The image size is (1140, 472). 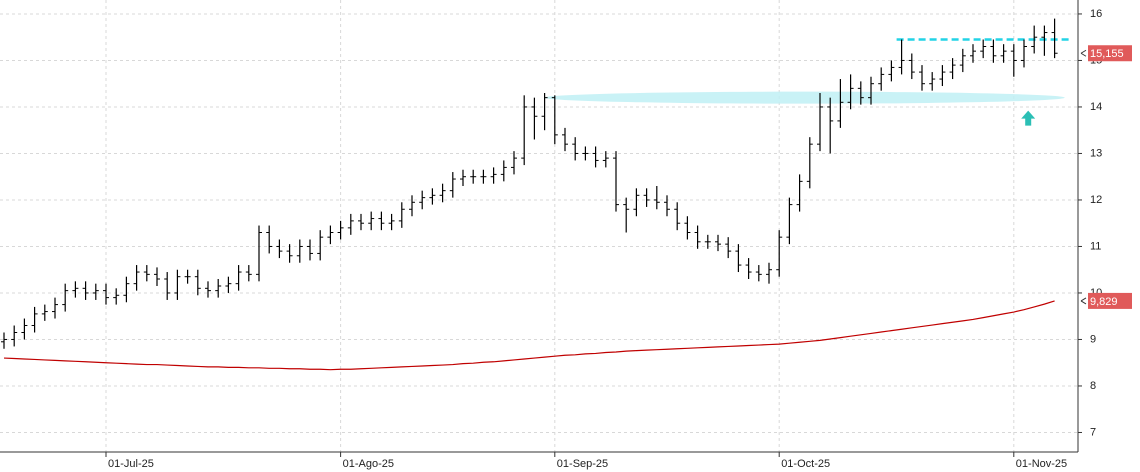 I want to click on x-tick-label: 01-Nov-25, so click(x=1041, y=464).